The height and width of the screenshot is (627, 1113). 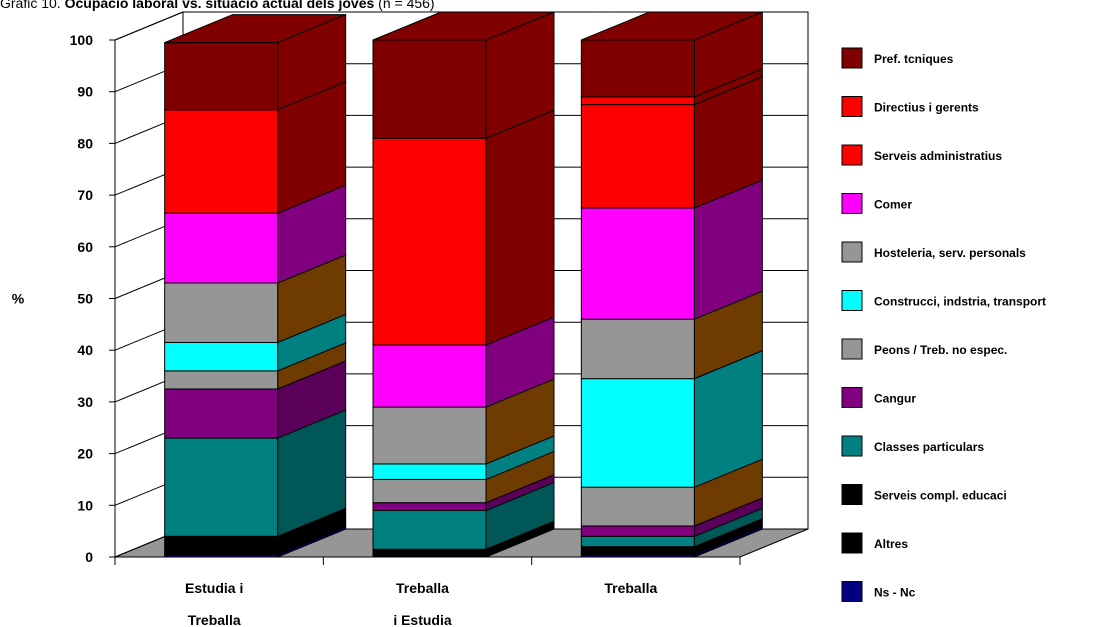 What do you see at coordinates (85, 299) in the screenshot?
I see `y-tick-label: 50` at bounding box center [85, 299].